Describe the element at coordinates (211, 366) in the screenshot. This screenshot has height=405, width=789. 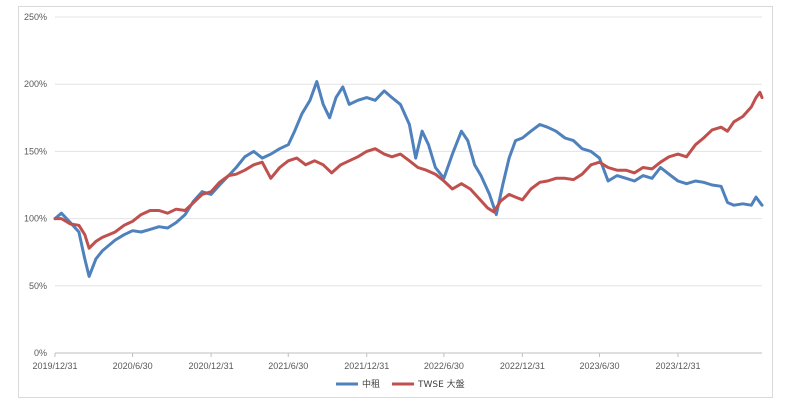
I see `x-tick-label: 2020/12/31` at that location.